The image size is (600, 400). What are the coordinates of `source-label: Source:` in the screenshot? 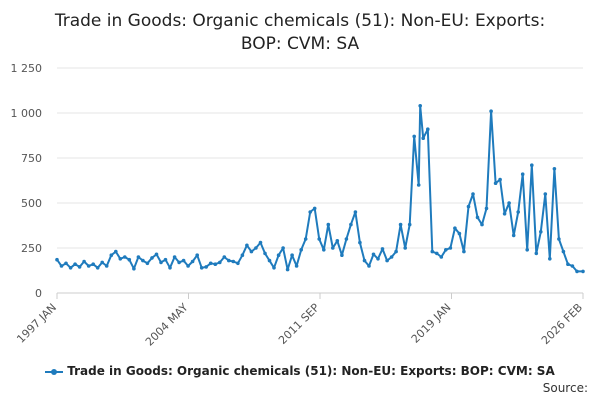 It's located at (565, 388).